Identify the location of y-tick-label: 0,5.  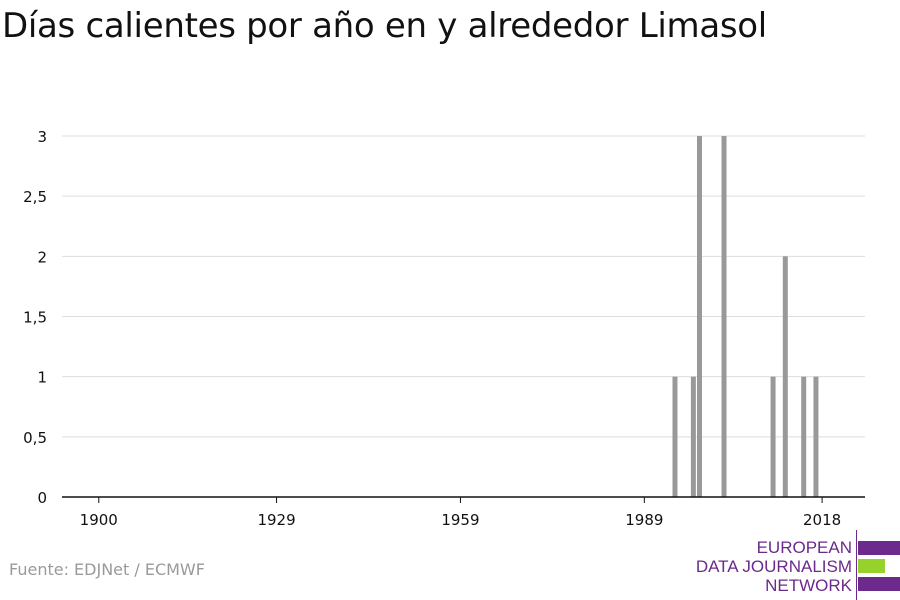
(35, 438).